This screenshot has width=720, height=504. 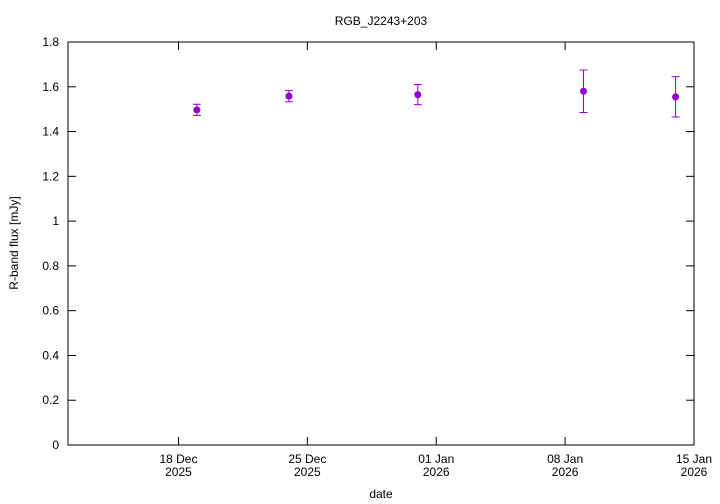 What do you see at coordinates (381, 494) in the screenshot?
I see `x-axis-label: date` at bounding box center [381, 494].